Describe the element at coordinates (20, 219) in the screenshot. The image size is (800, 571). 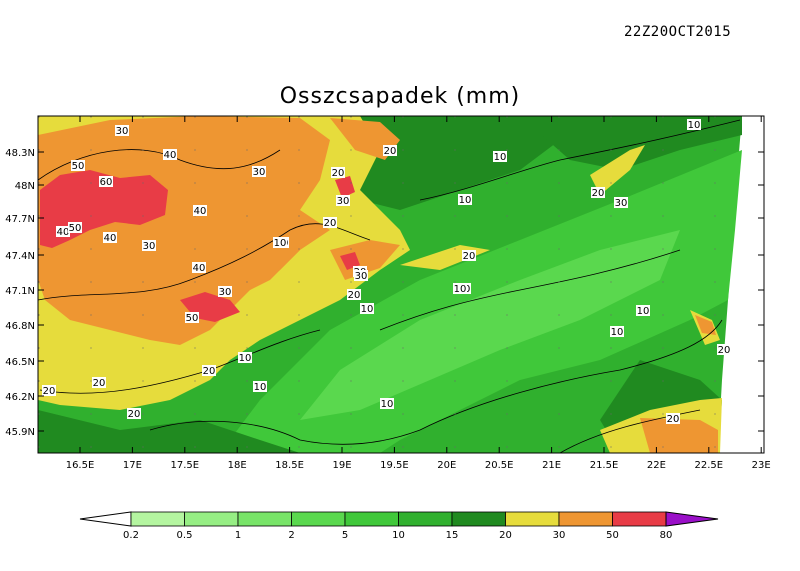
I see `lat-tick-label: 47.7N` at that location.